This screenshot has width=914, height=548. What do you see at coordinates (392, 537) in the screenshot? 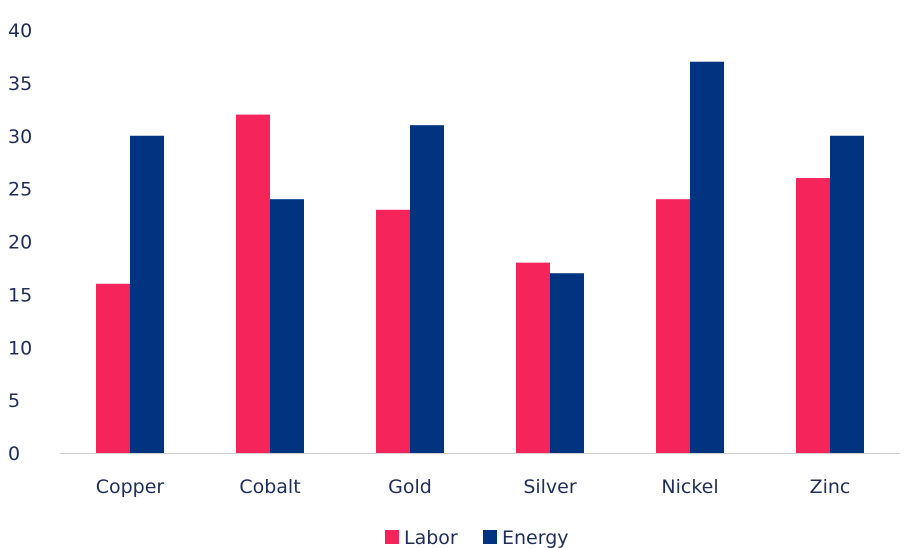
I see `legend-swatch-labor` at bounding box center [392, 537].